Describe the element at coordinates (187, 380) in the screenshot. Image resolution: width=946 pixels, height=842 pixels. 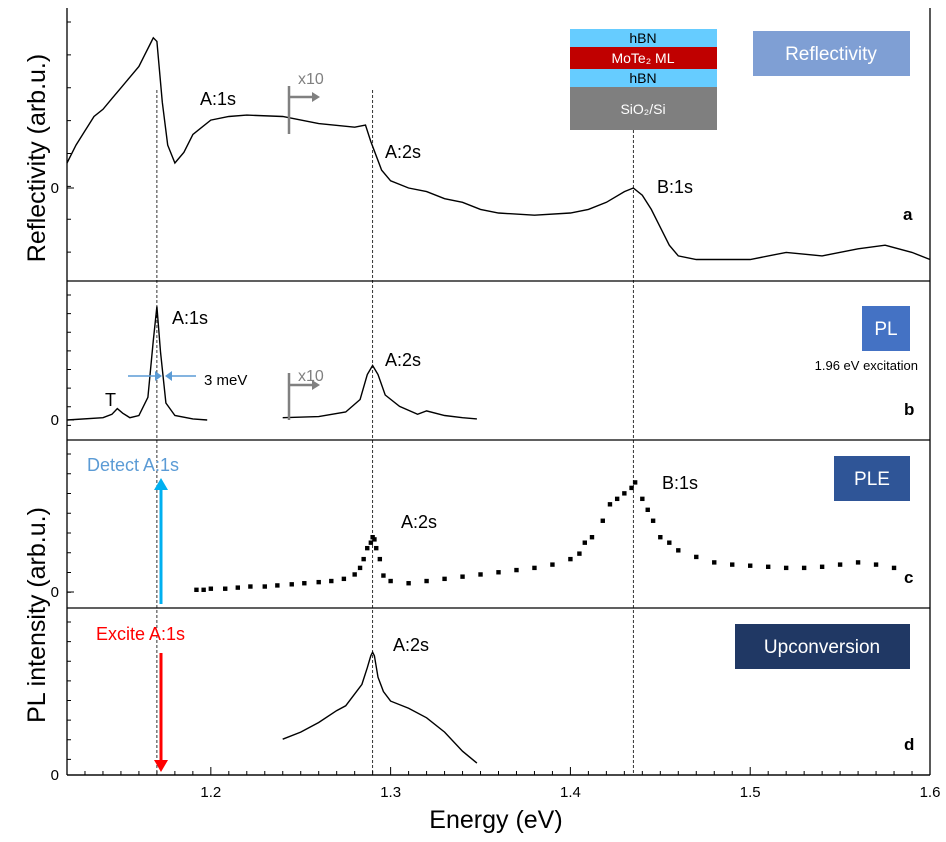
I see `linewidth-marker: 3 meV` at that location.